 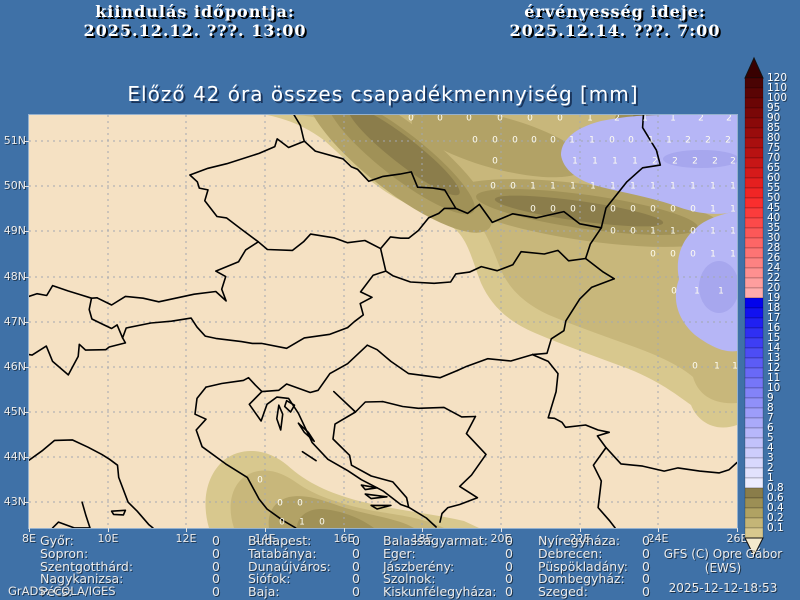 What do you see at coordinates (282, 553) in the screenshot?
I see `station-name: Tatabánya:` at bounding box center [282, 553].